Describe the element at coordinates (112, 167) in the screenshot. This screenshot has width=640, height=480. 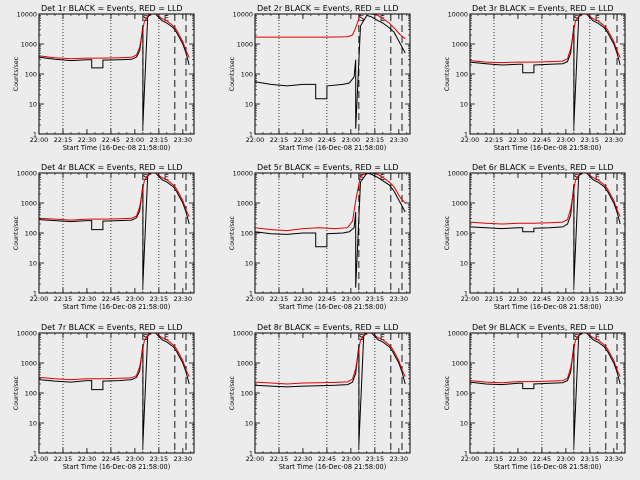
I see `panel-title: Det 4r BLACK = Events, RED = LLD` at that location.